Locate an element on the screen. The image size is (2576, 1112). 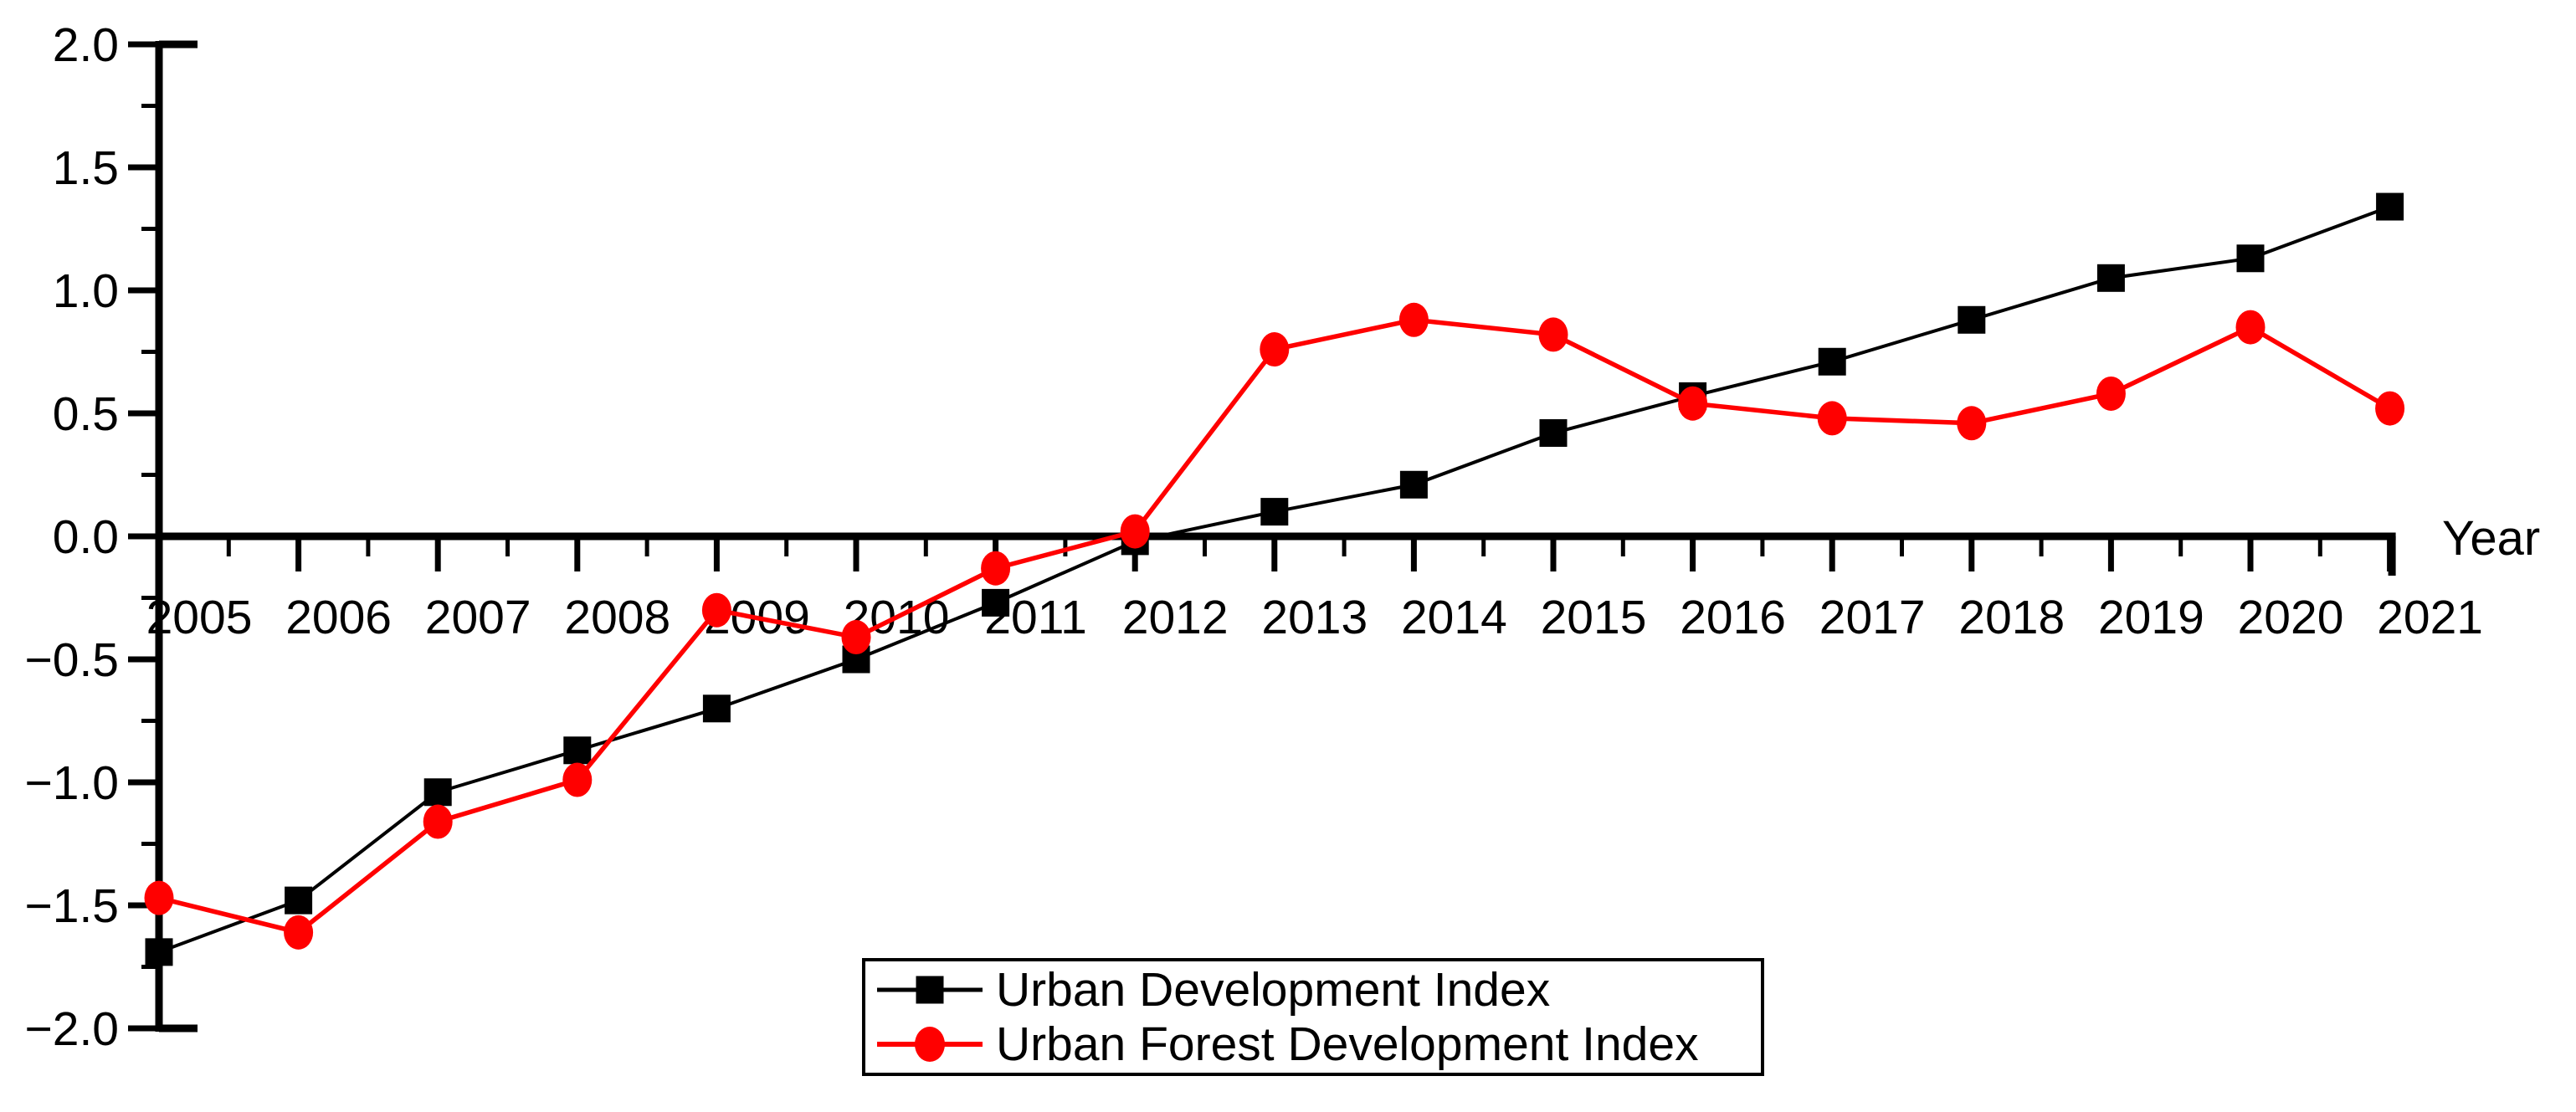
legend-label-udi: Urban Development Index is located at coordinates (1273, 990).